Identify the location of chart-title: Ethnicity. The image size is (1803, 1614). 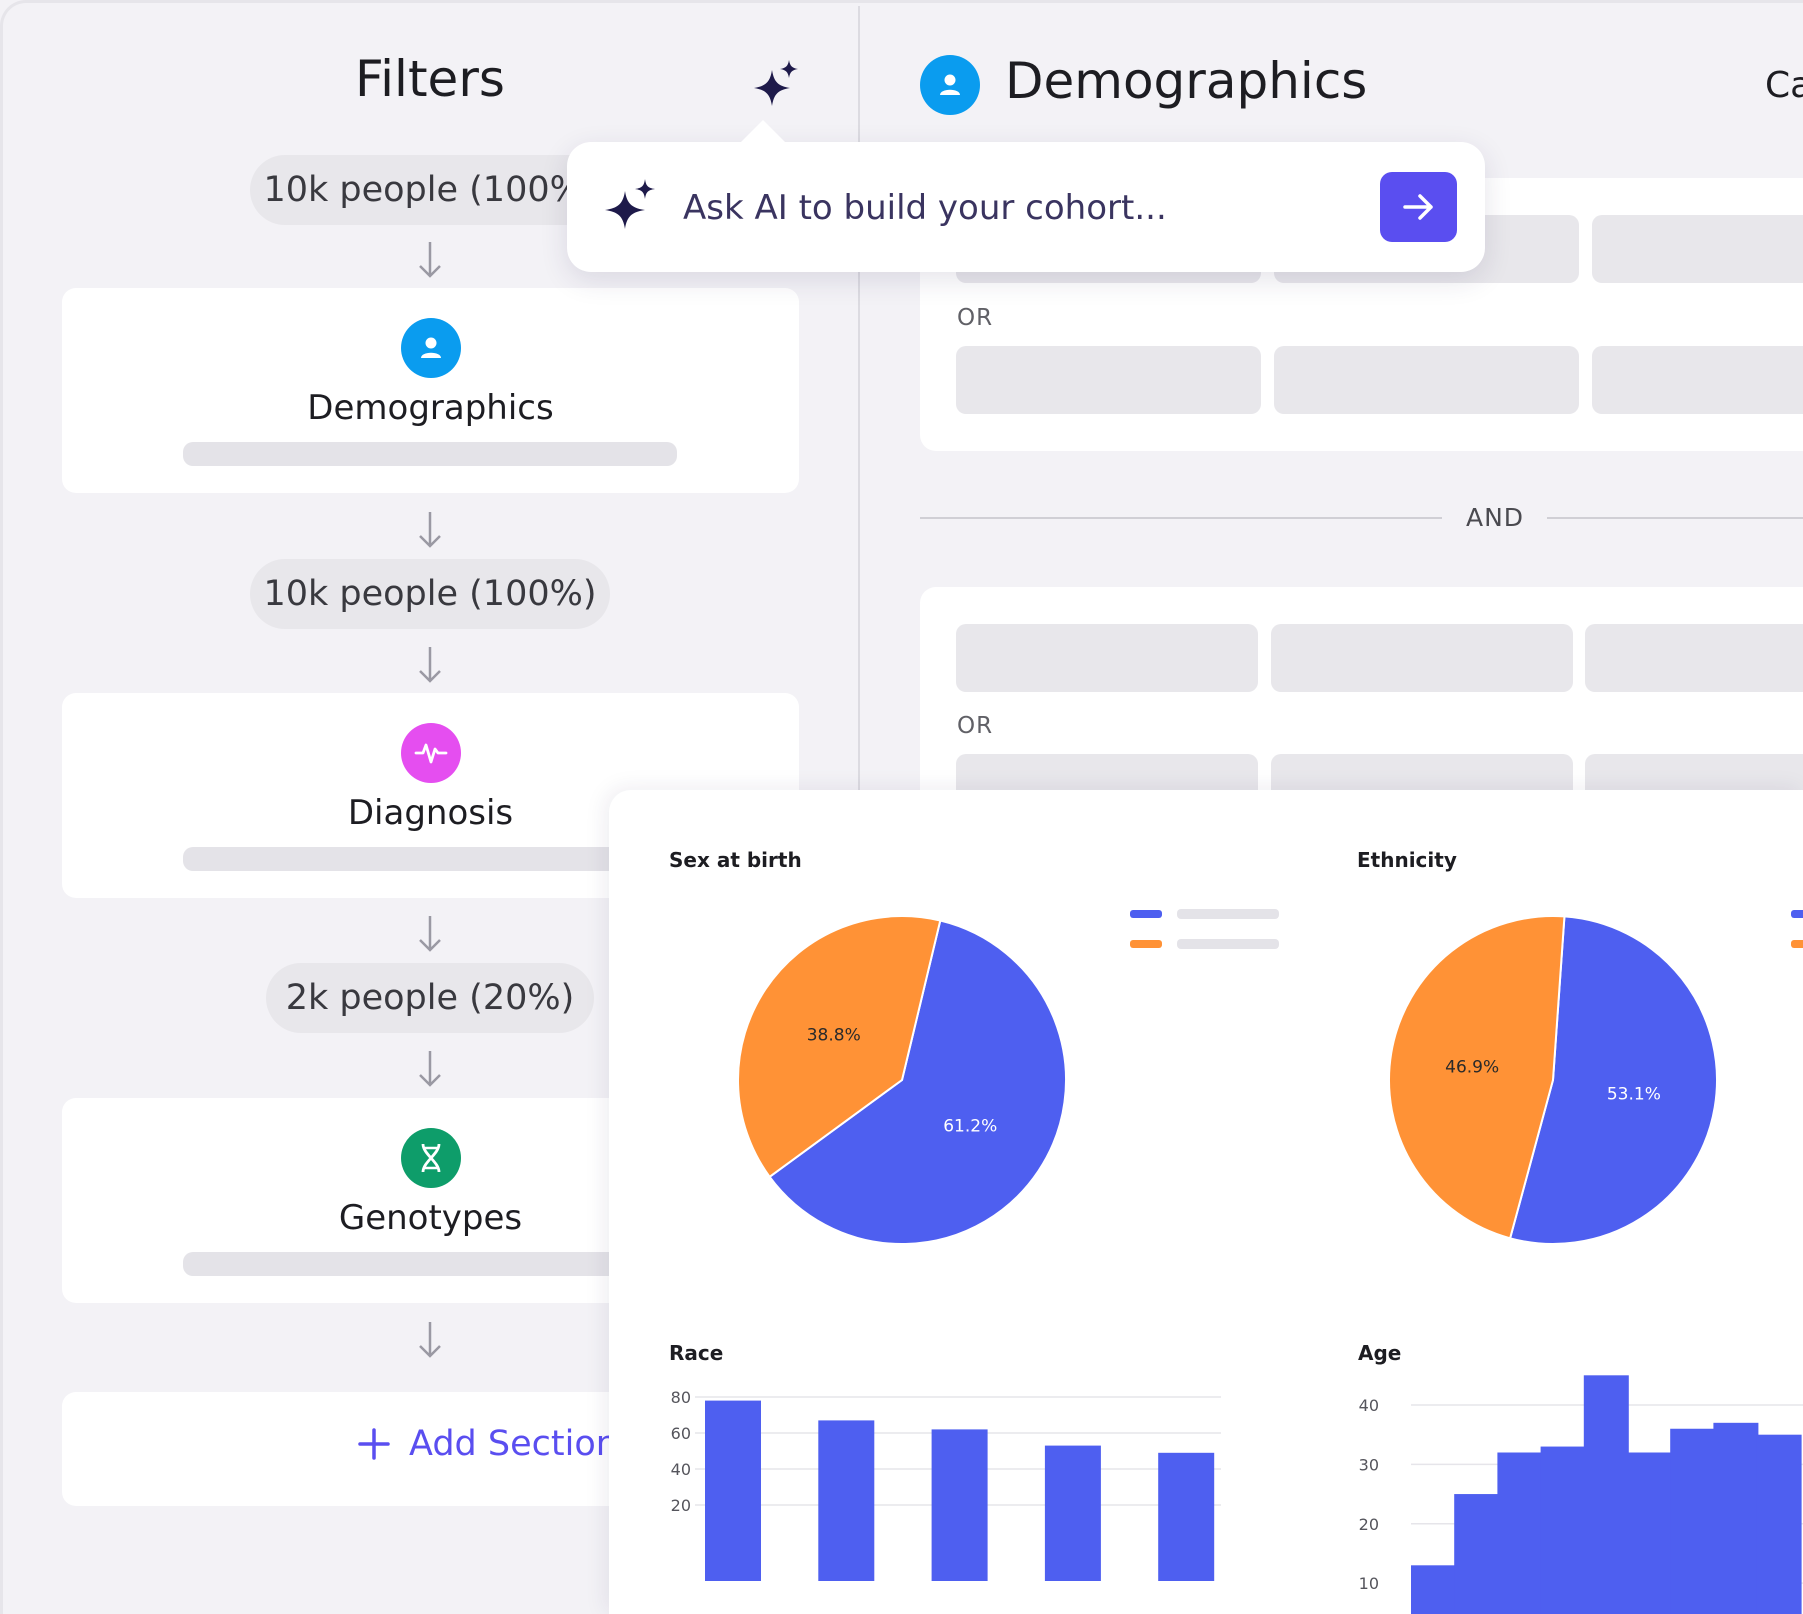
(1407, 860).